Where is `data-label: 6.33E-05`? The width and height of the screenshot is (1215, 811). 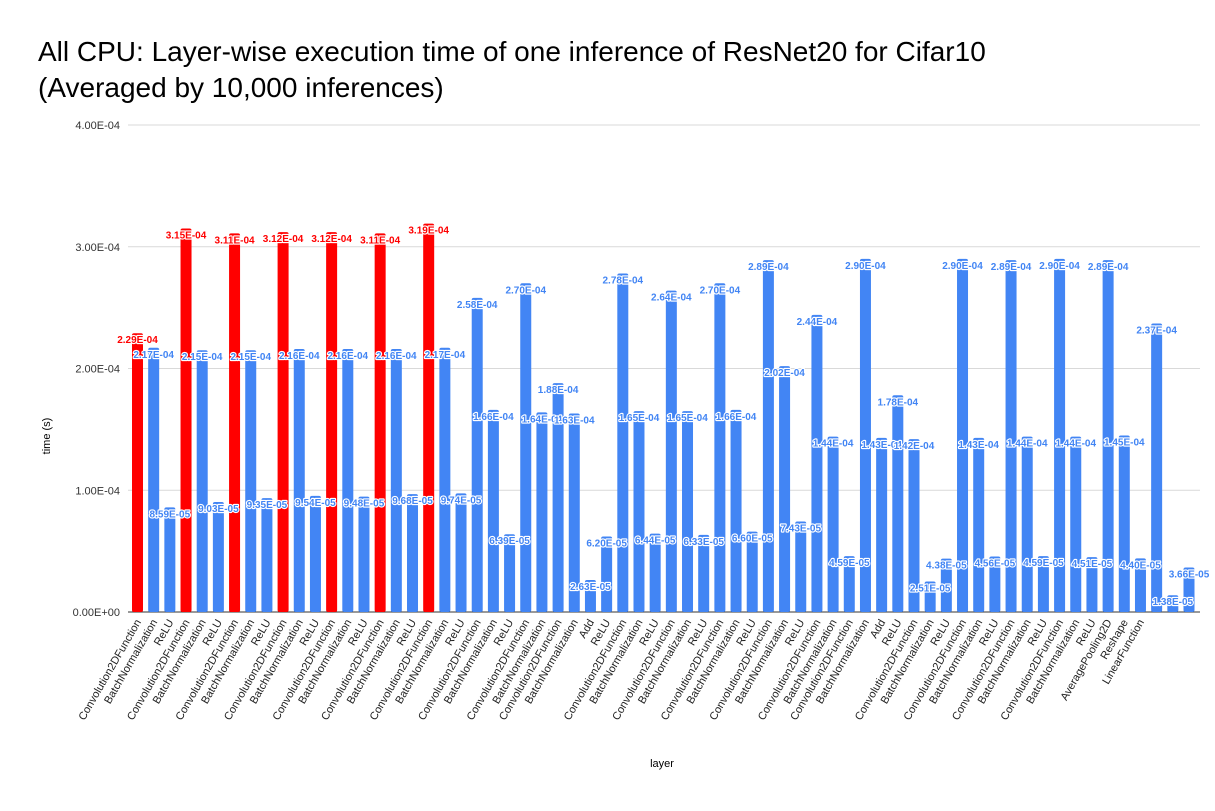
data-label: 6.33E-05 is located at coordinates (703, 542).